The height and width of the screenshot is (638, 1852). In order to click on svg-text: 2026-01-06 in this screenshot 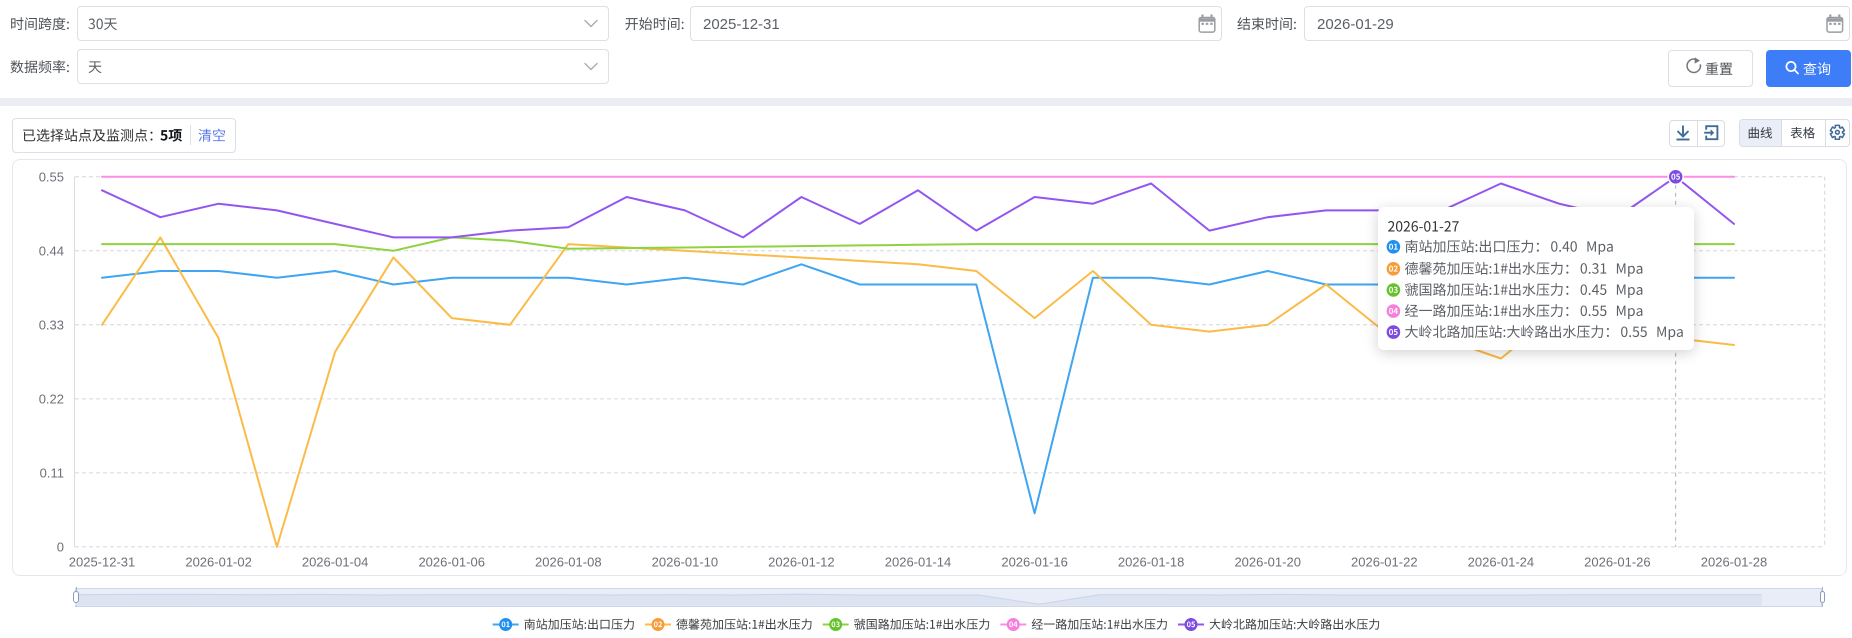, I will do `click(451, 562)`.